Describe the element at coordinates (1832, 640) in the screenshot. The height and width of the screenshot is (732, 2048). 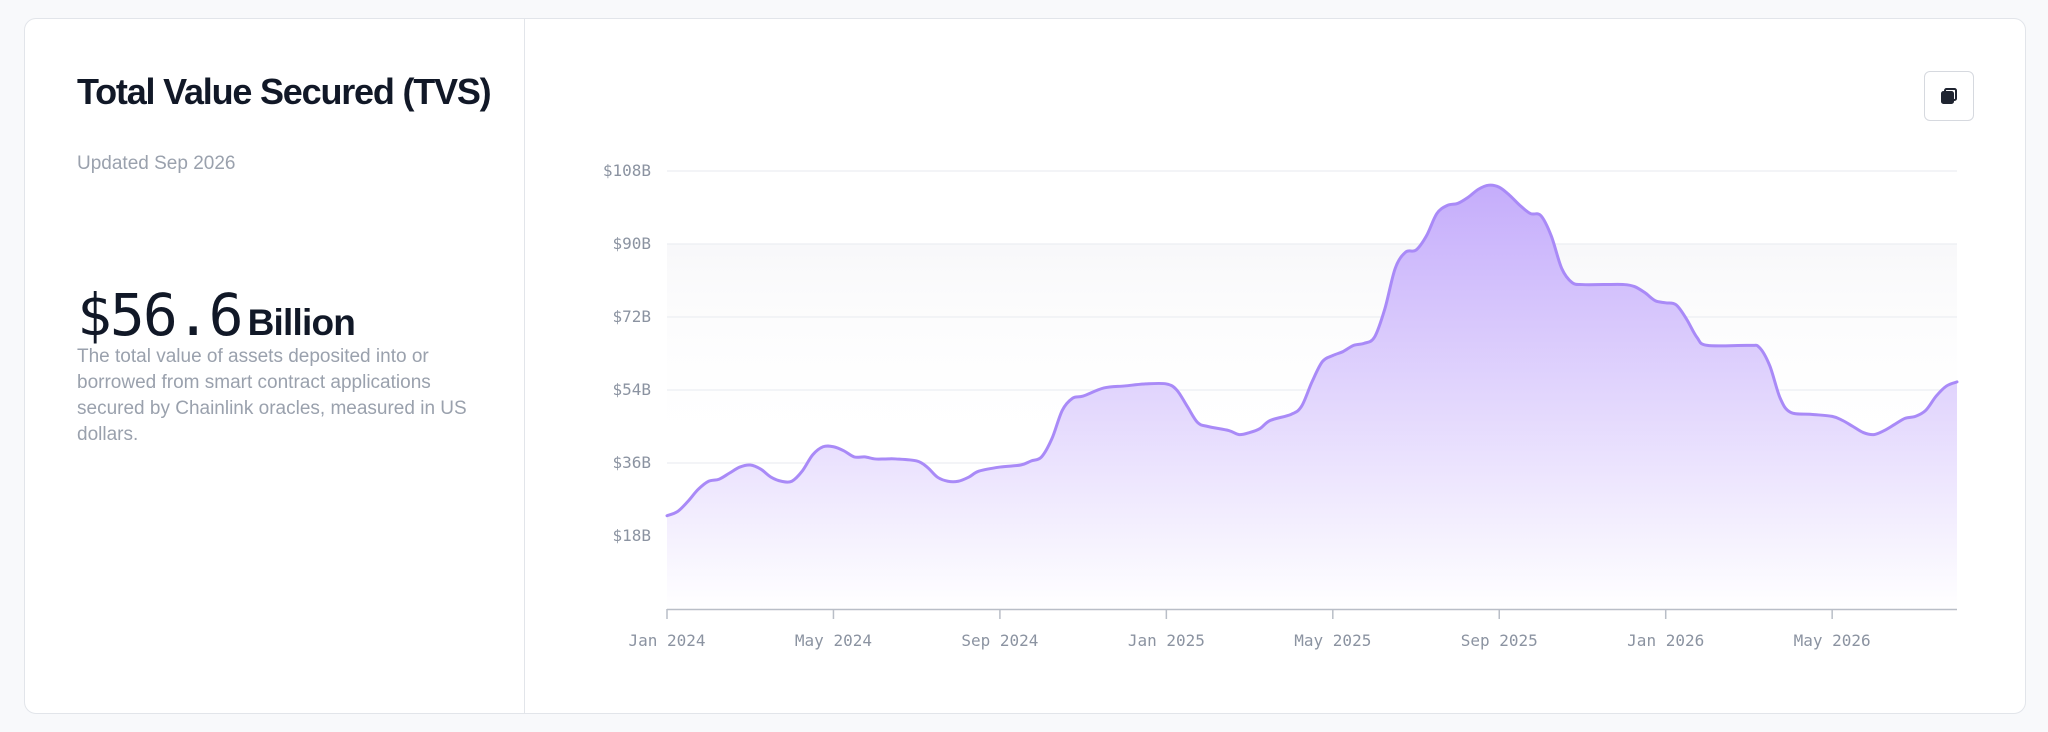
I see `x-tick-label: May 2026` at that location.